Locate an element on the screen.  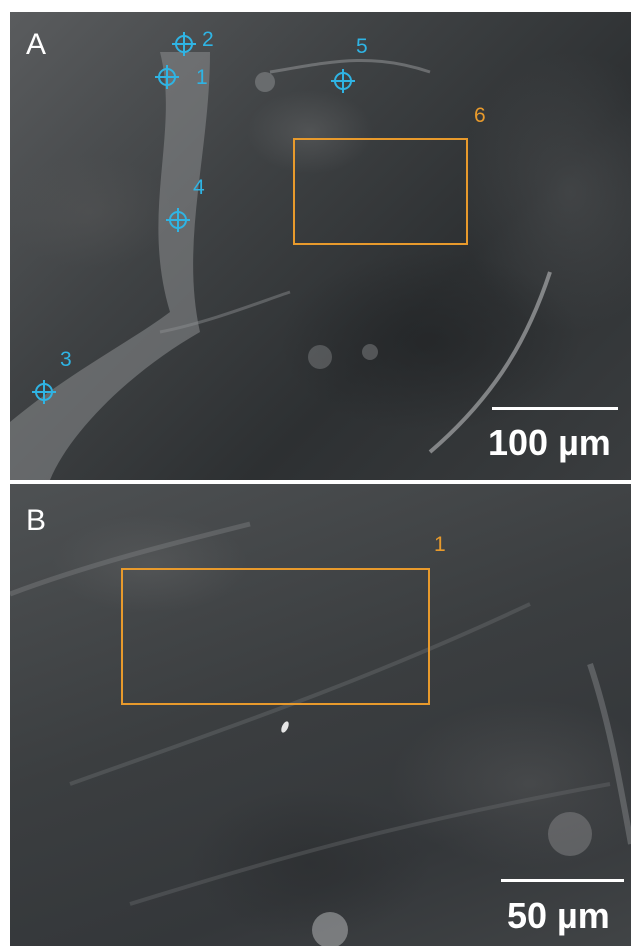
point-marker-number-5: 5 is located at coordinates (362, 46).